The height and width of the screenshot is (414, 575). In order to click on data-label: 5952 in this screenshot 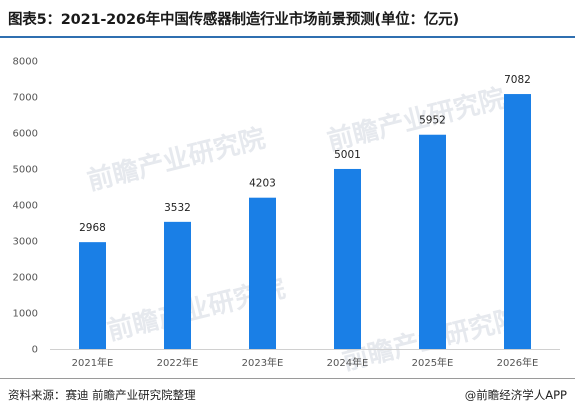, I will do `click(432, 121)`.